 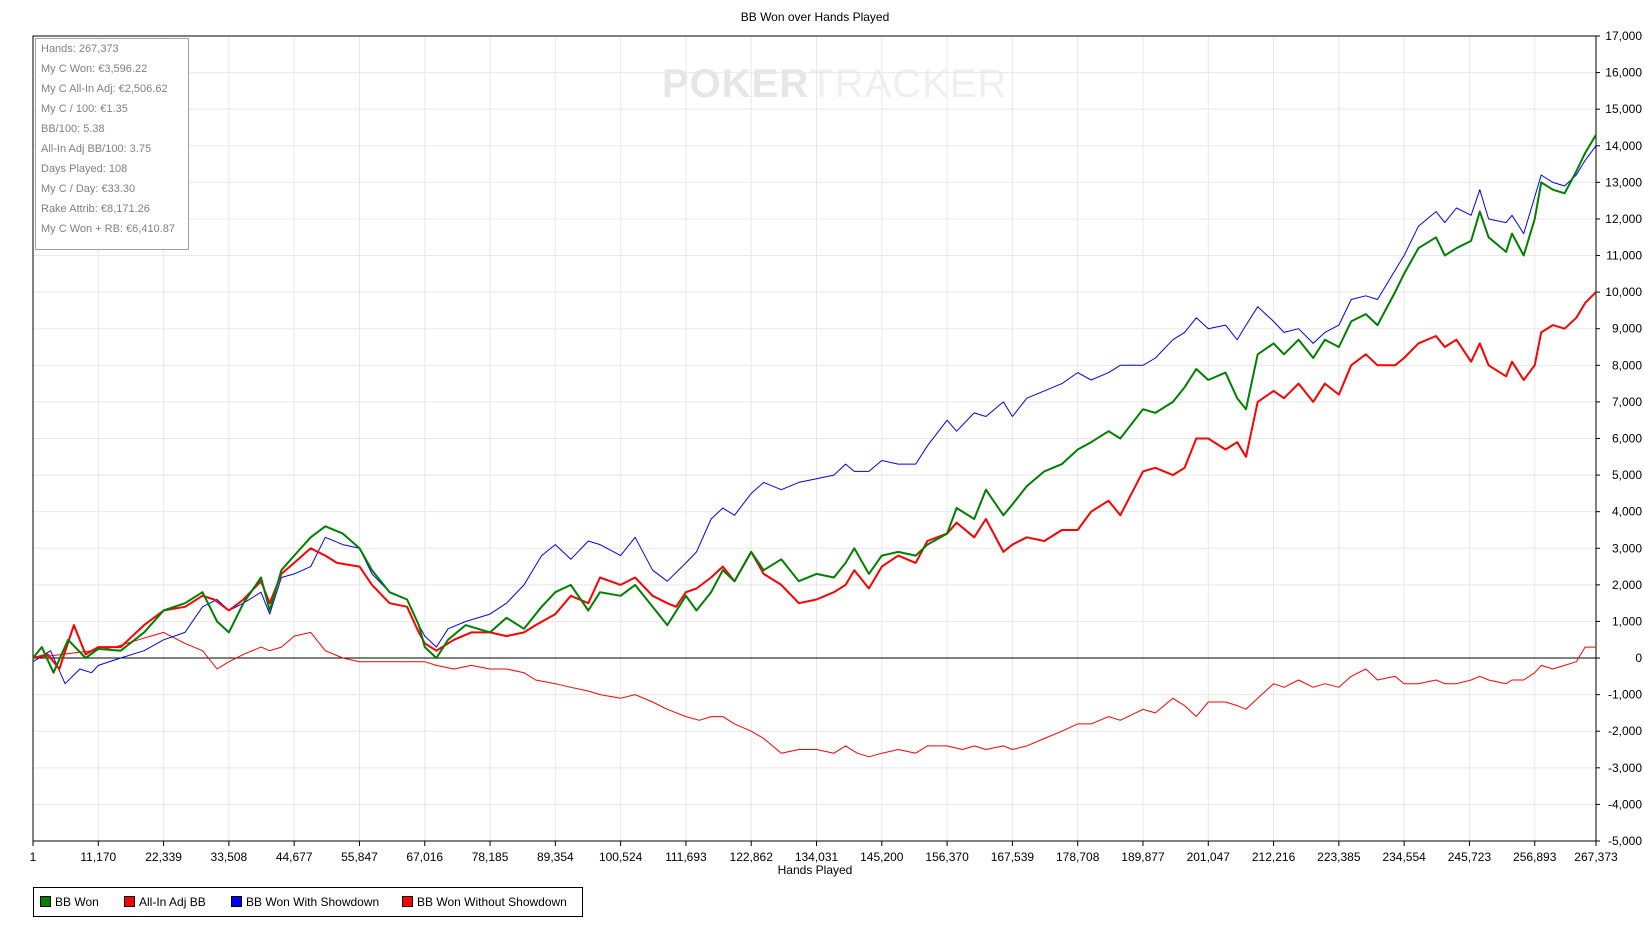 I want to click on legend-item: BB Won Without Showdown, so click(x=484, y=902).